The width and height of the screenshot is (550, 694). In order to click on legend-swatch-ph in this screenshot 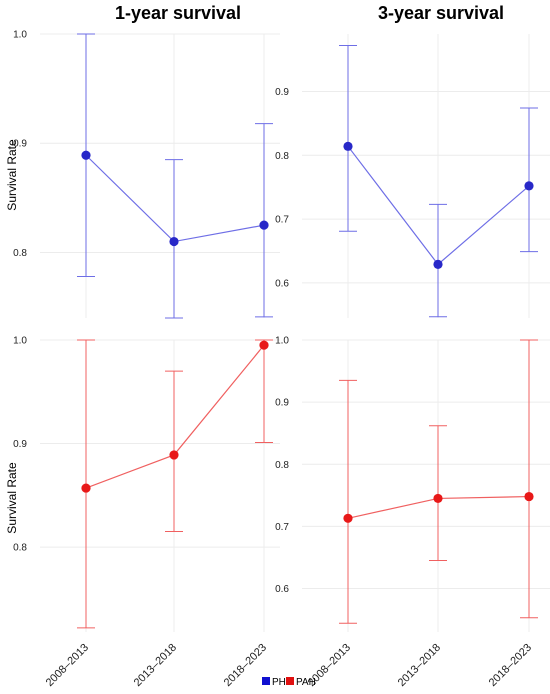, I will do `click(266, 681)`.